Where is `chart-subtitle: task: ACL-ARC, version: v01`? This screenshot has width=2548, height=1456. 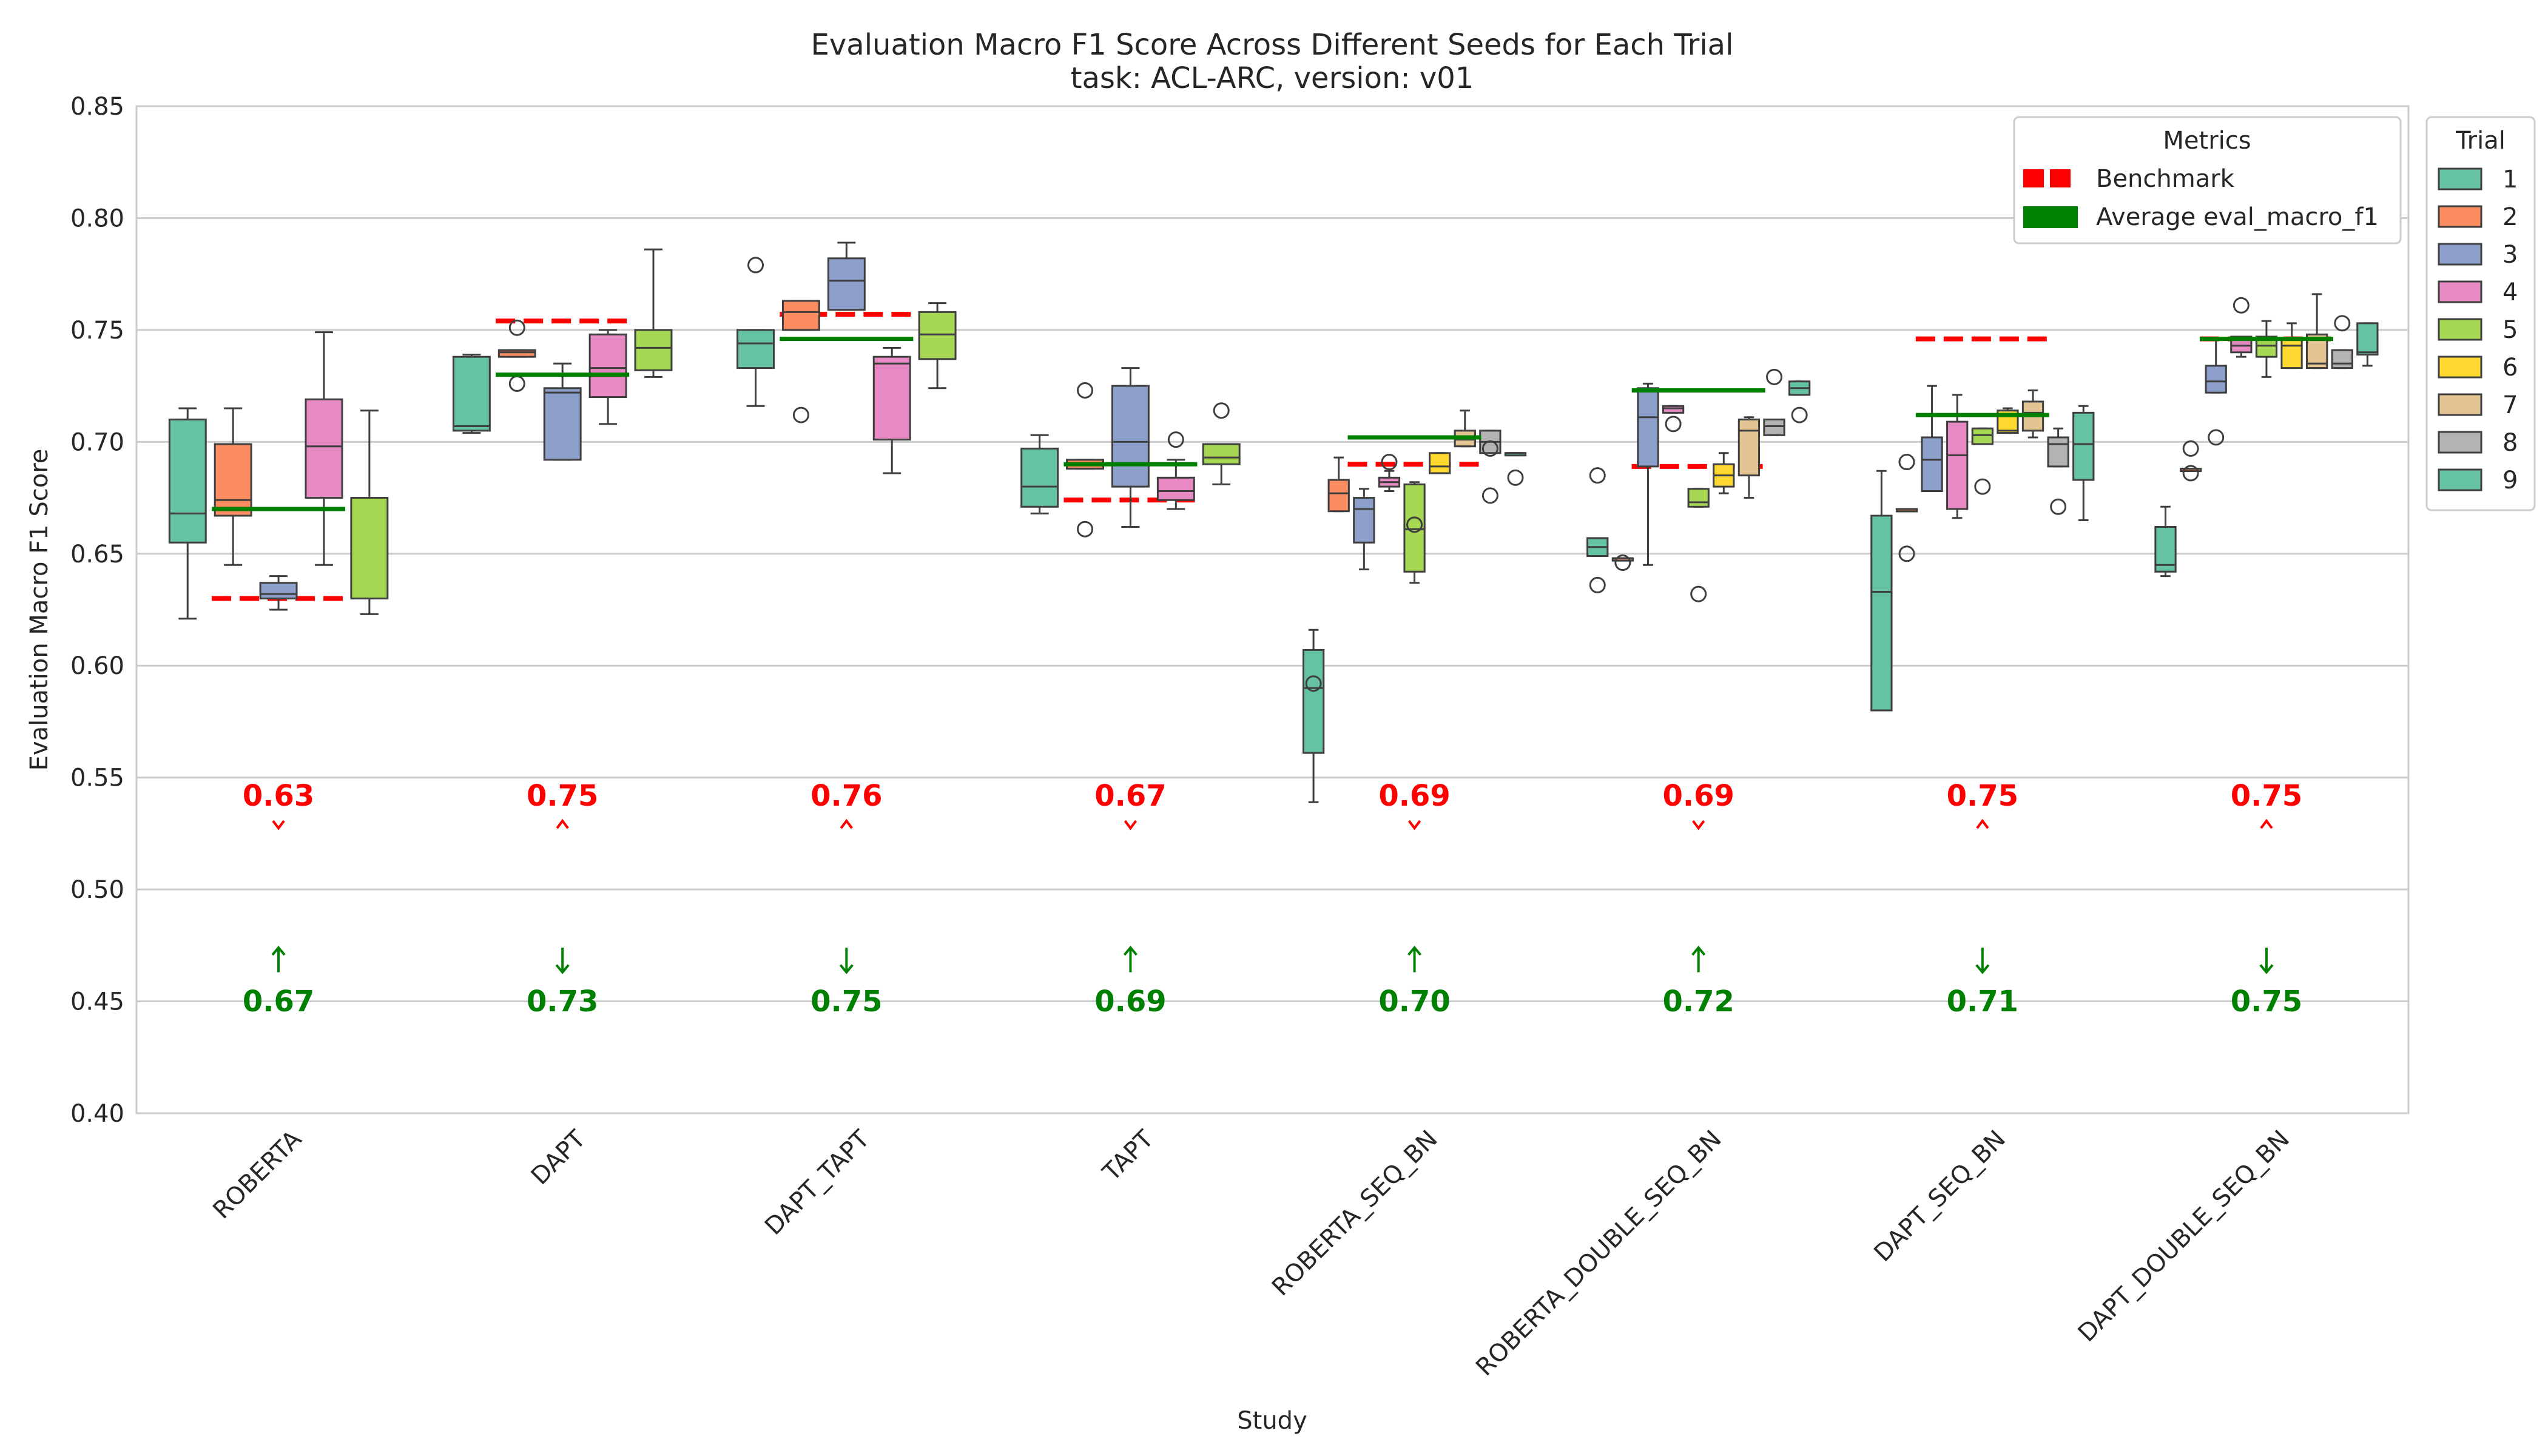
chart-subtitle: task: ACL-ARC, version: v01 is located at coordinates (1272, 78).